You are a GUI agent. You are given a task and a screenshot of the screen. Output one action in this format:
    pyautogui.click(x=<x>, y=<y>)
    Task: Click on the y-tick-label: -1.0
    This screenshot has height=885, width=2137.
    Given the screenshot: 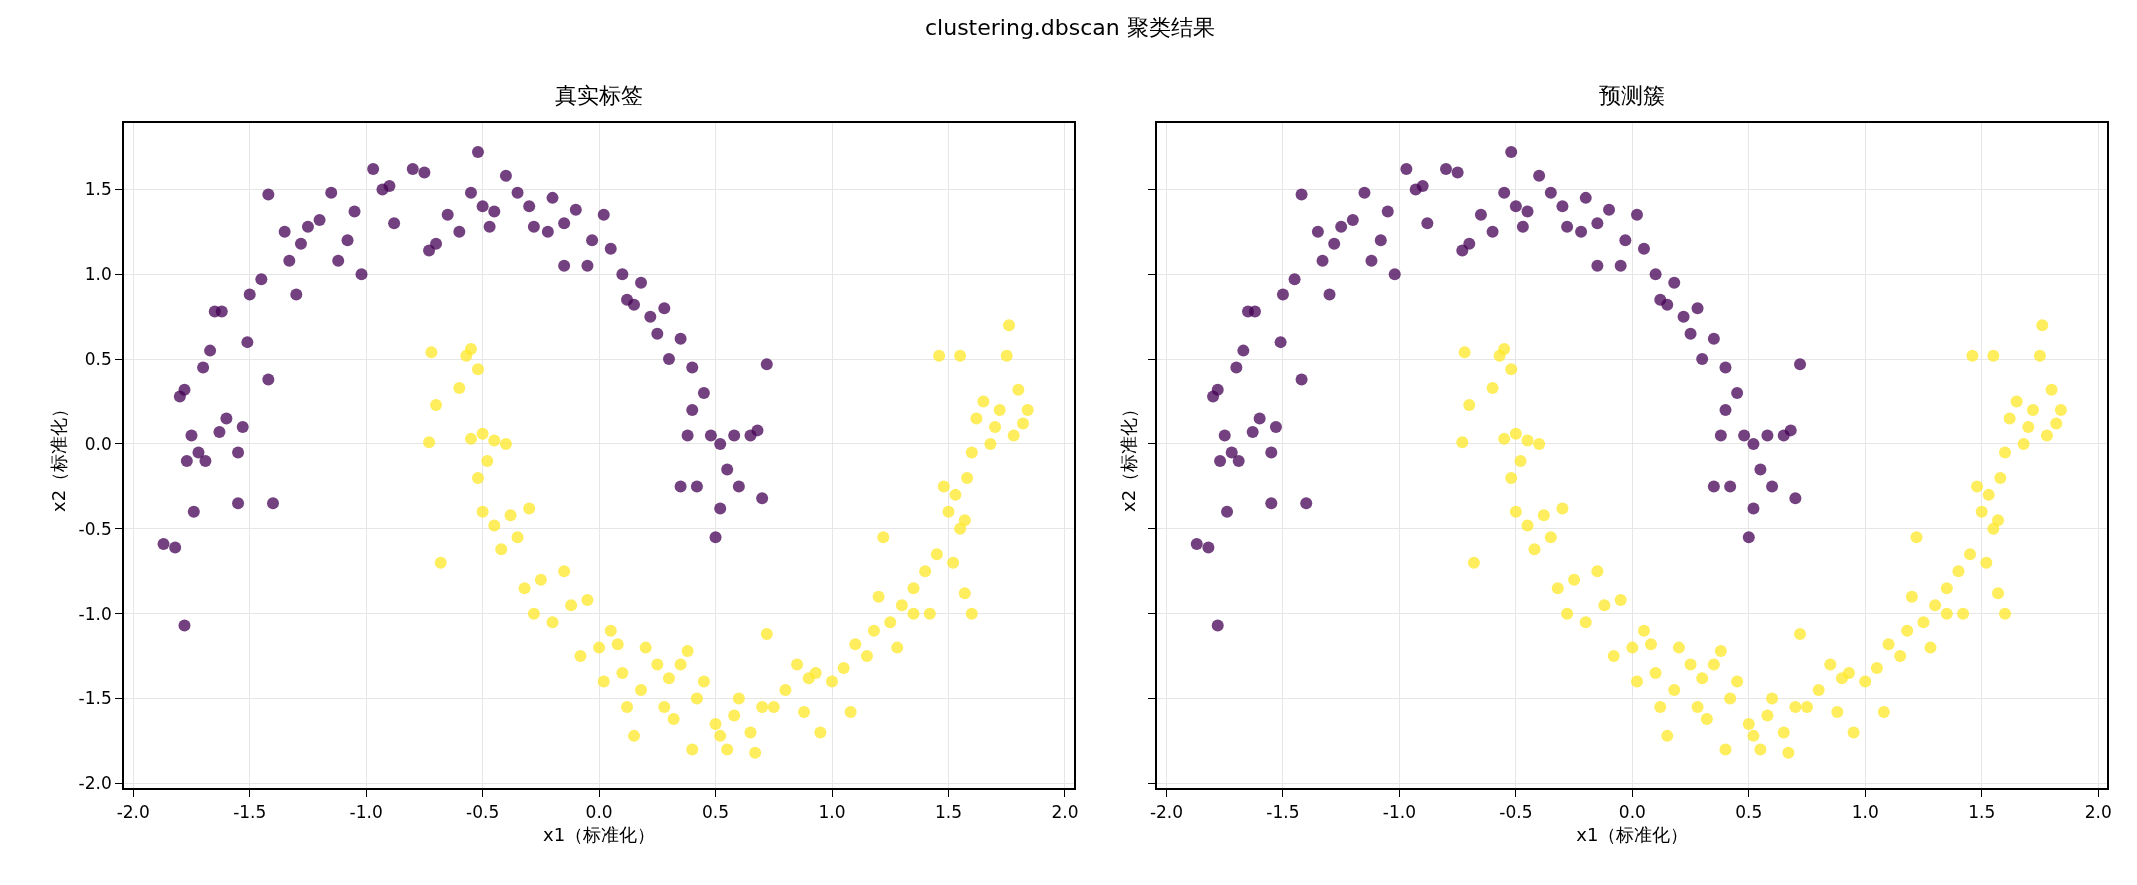 What is the action you would take?
    pyautogui.click(x=95, y=613)
    